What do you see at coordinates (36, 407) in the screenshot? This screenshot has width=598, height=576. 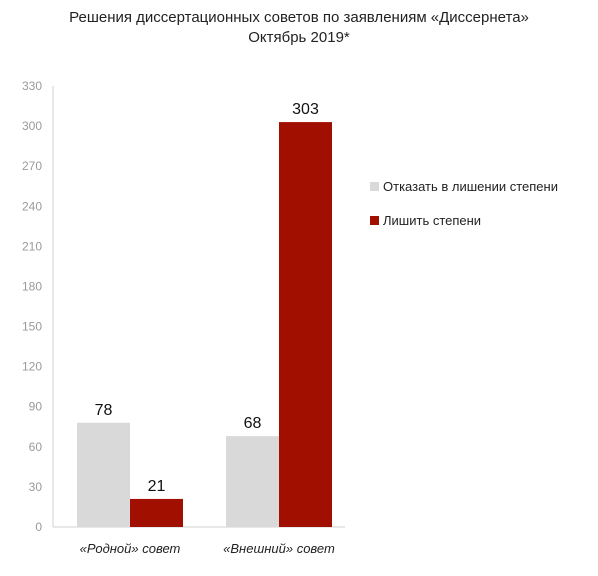 I see `y-tick-label: 90` at bounding box center [36, 407].